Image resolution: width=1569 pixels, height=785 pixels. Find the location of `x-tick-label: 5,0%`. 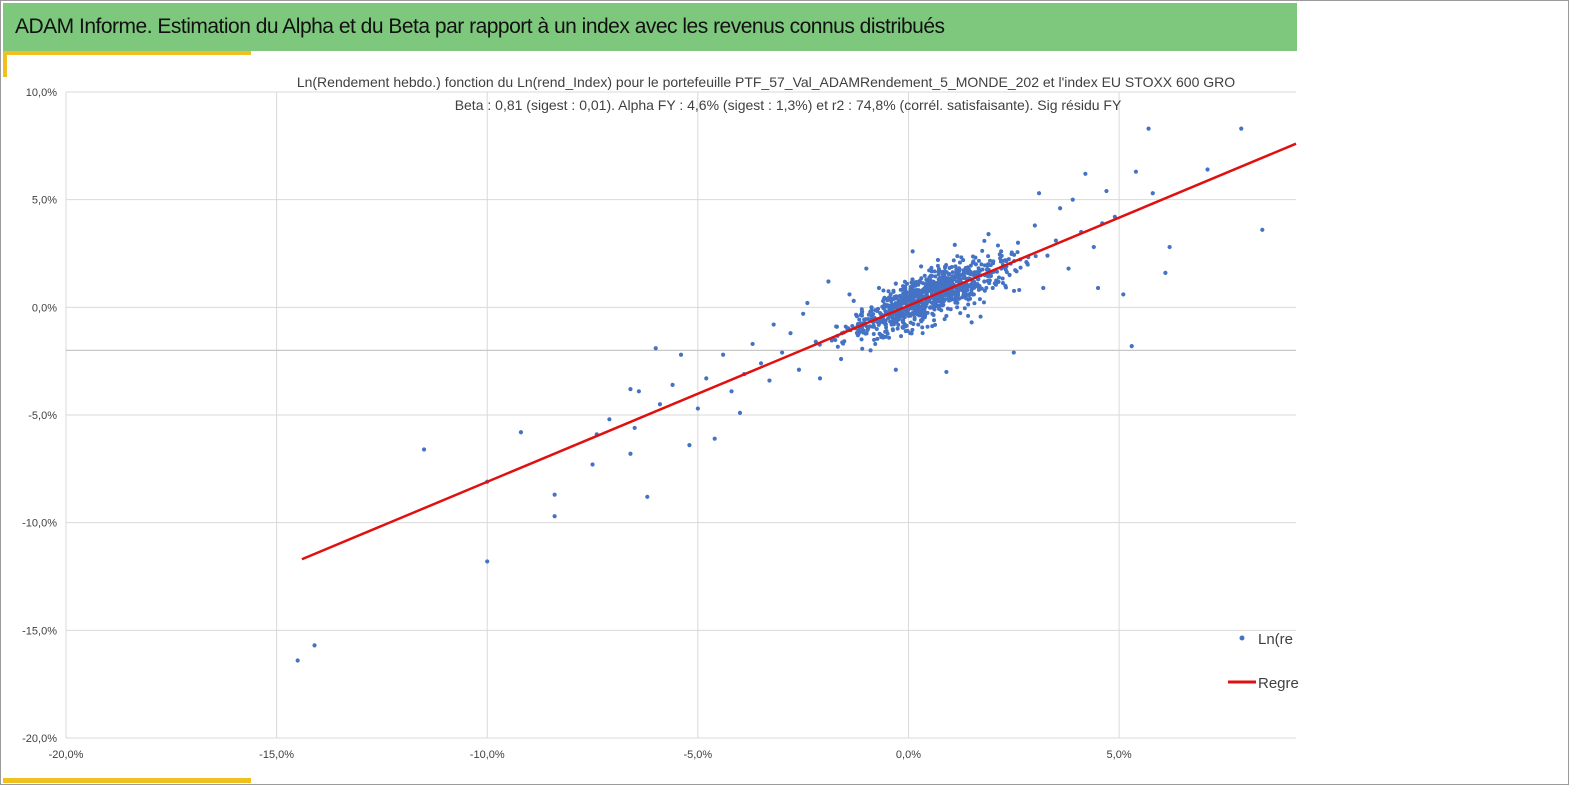

x-tick-label: 5,0% is located at coordinates (1119, 755).